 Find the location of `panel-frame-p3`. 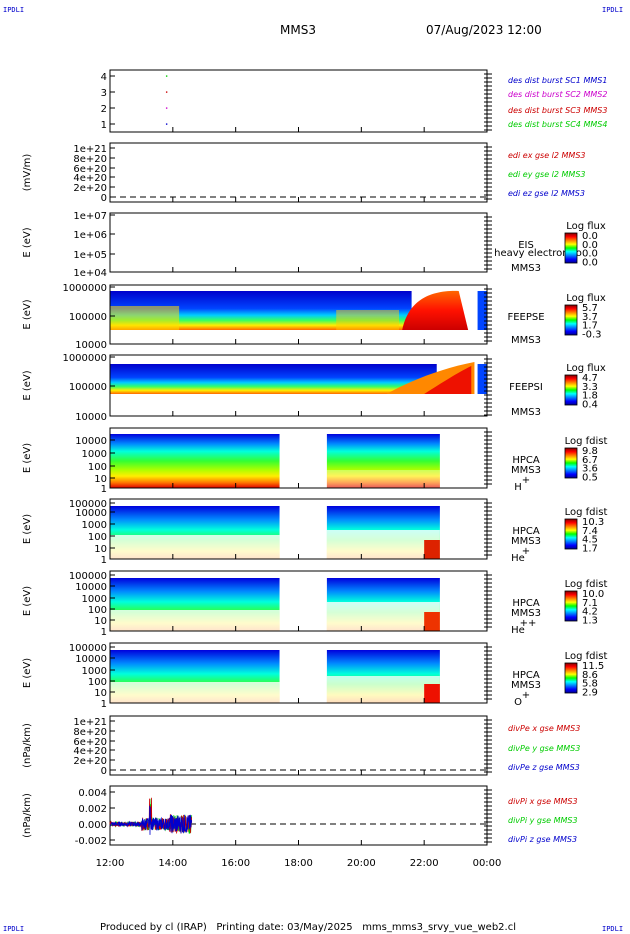

panel-frame-p3 is located at coordinates (298, 242).